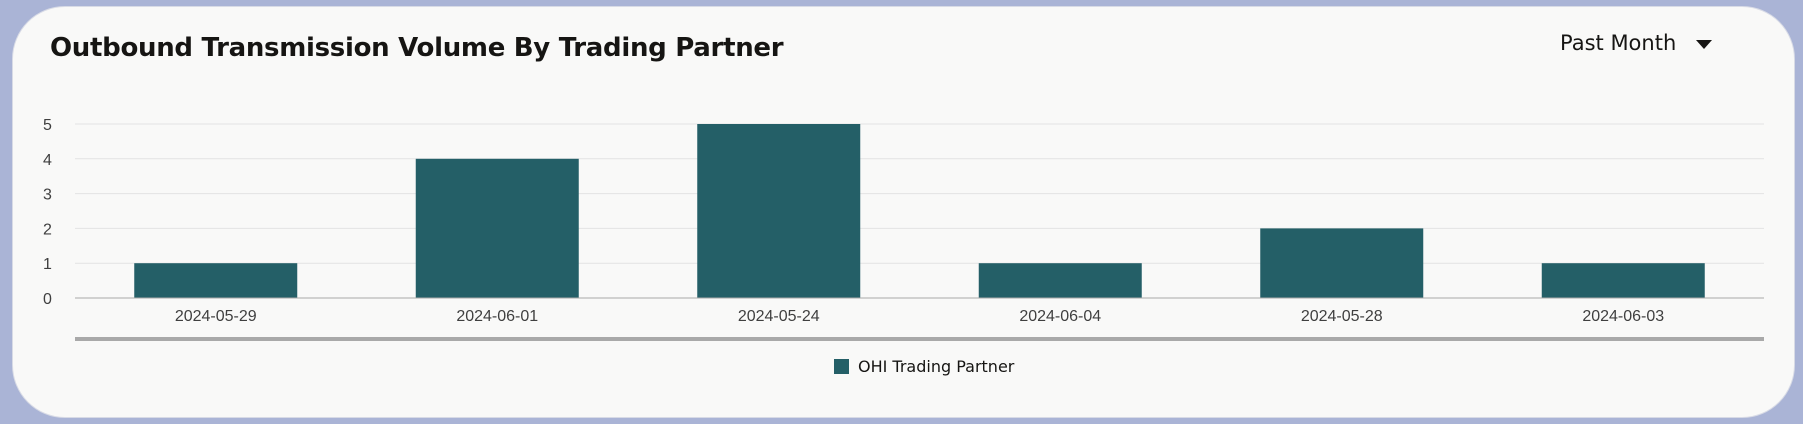 This screenshot has width=1803, height=424. Describe the element at coordinates (47, 125) in the screenshot. I see `y-tick-label: 5` at that location.